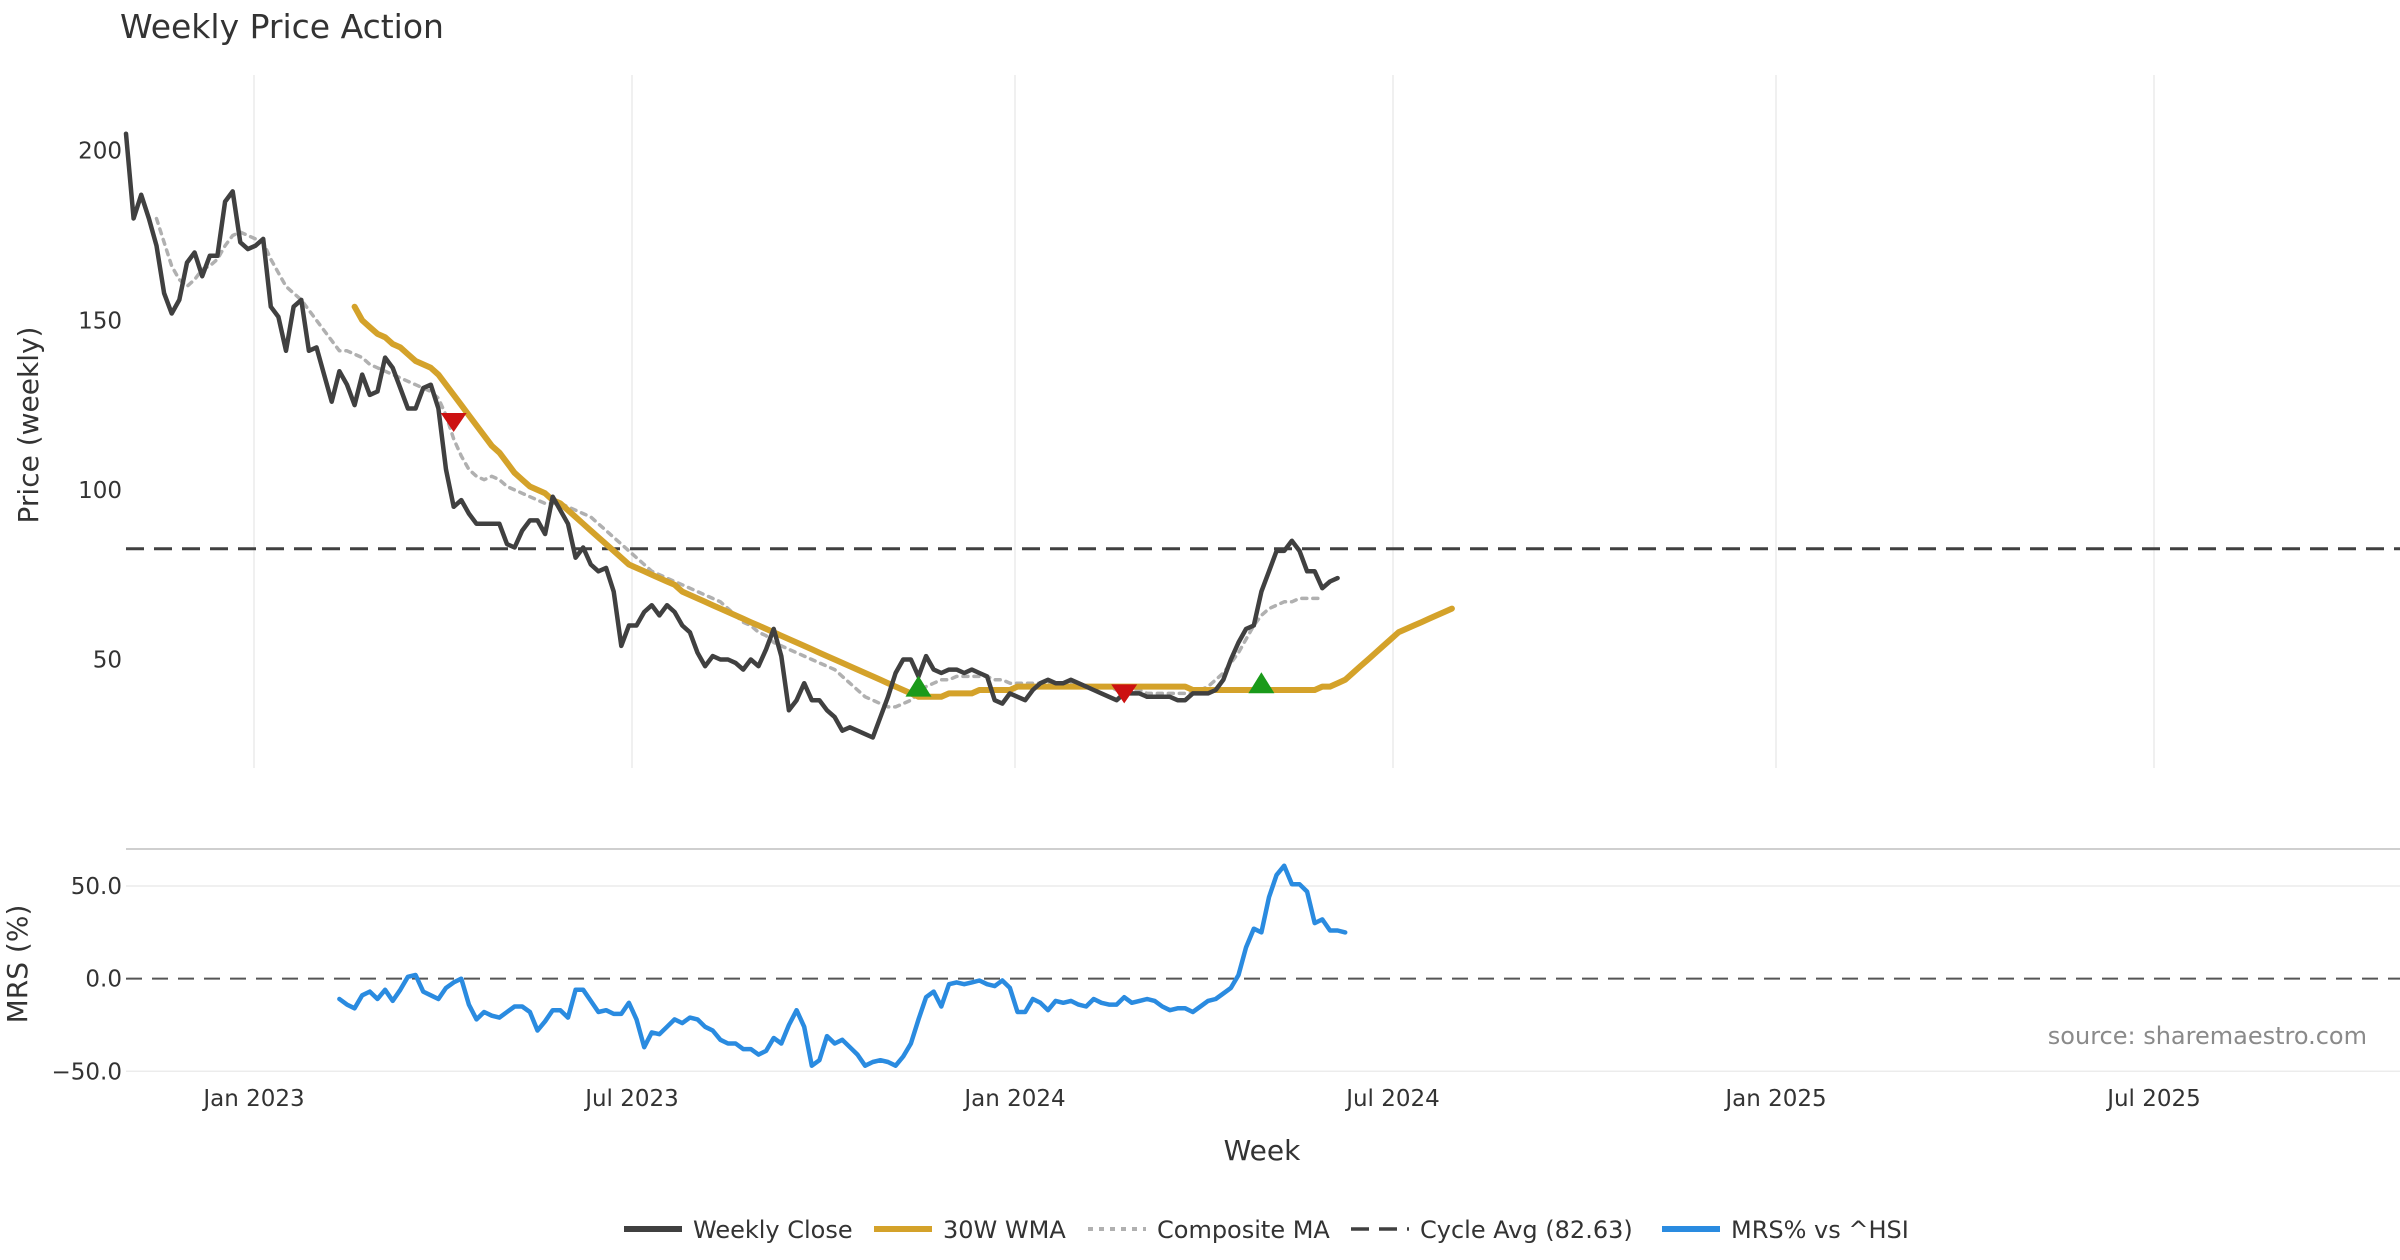 This screenshot has width=2400, height=1260. I want to click on xtick-1: Jul 2023, so click(631, 1099).